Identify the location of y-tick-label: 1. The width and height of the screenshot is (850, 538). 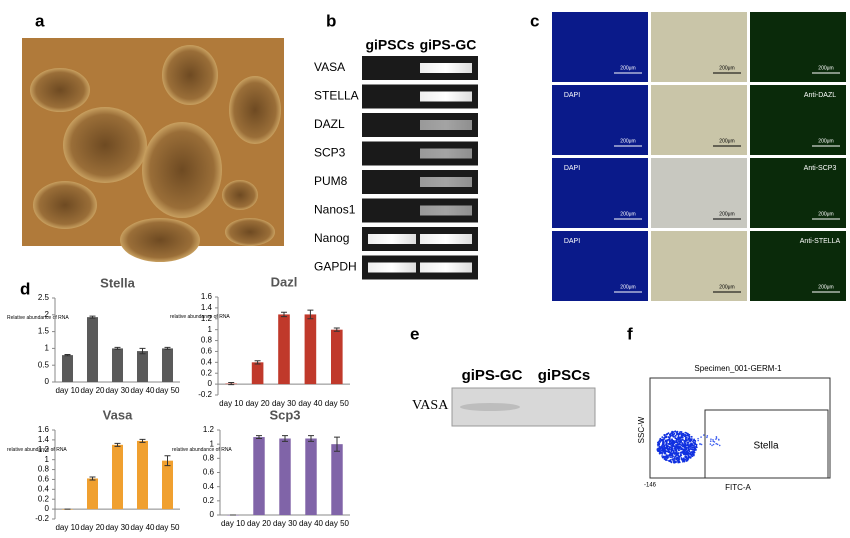
(47, 348).